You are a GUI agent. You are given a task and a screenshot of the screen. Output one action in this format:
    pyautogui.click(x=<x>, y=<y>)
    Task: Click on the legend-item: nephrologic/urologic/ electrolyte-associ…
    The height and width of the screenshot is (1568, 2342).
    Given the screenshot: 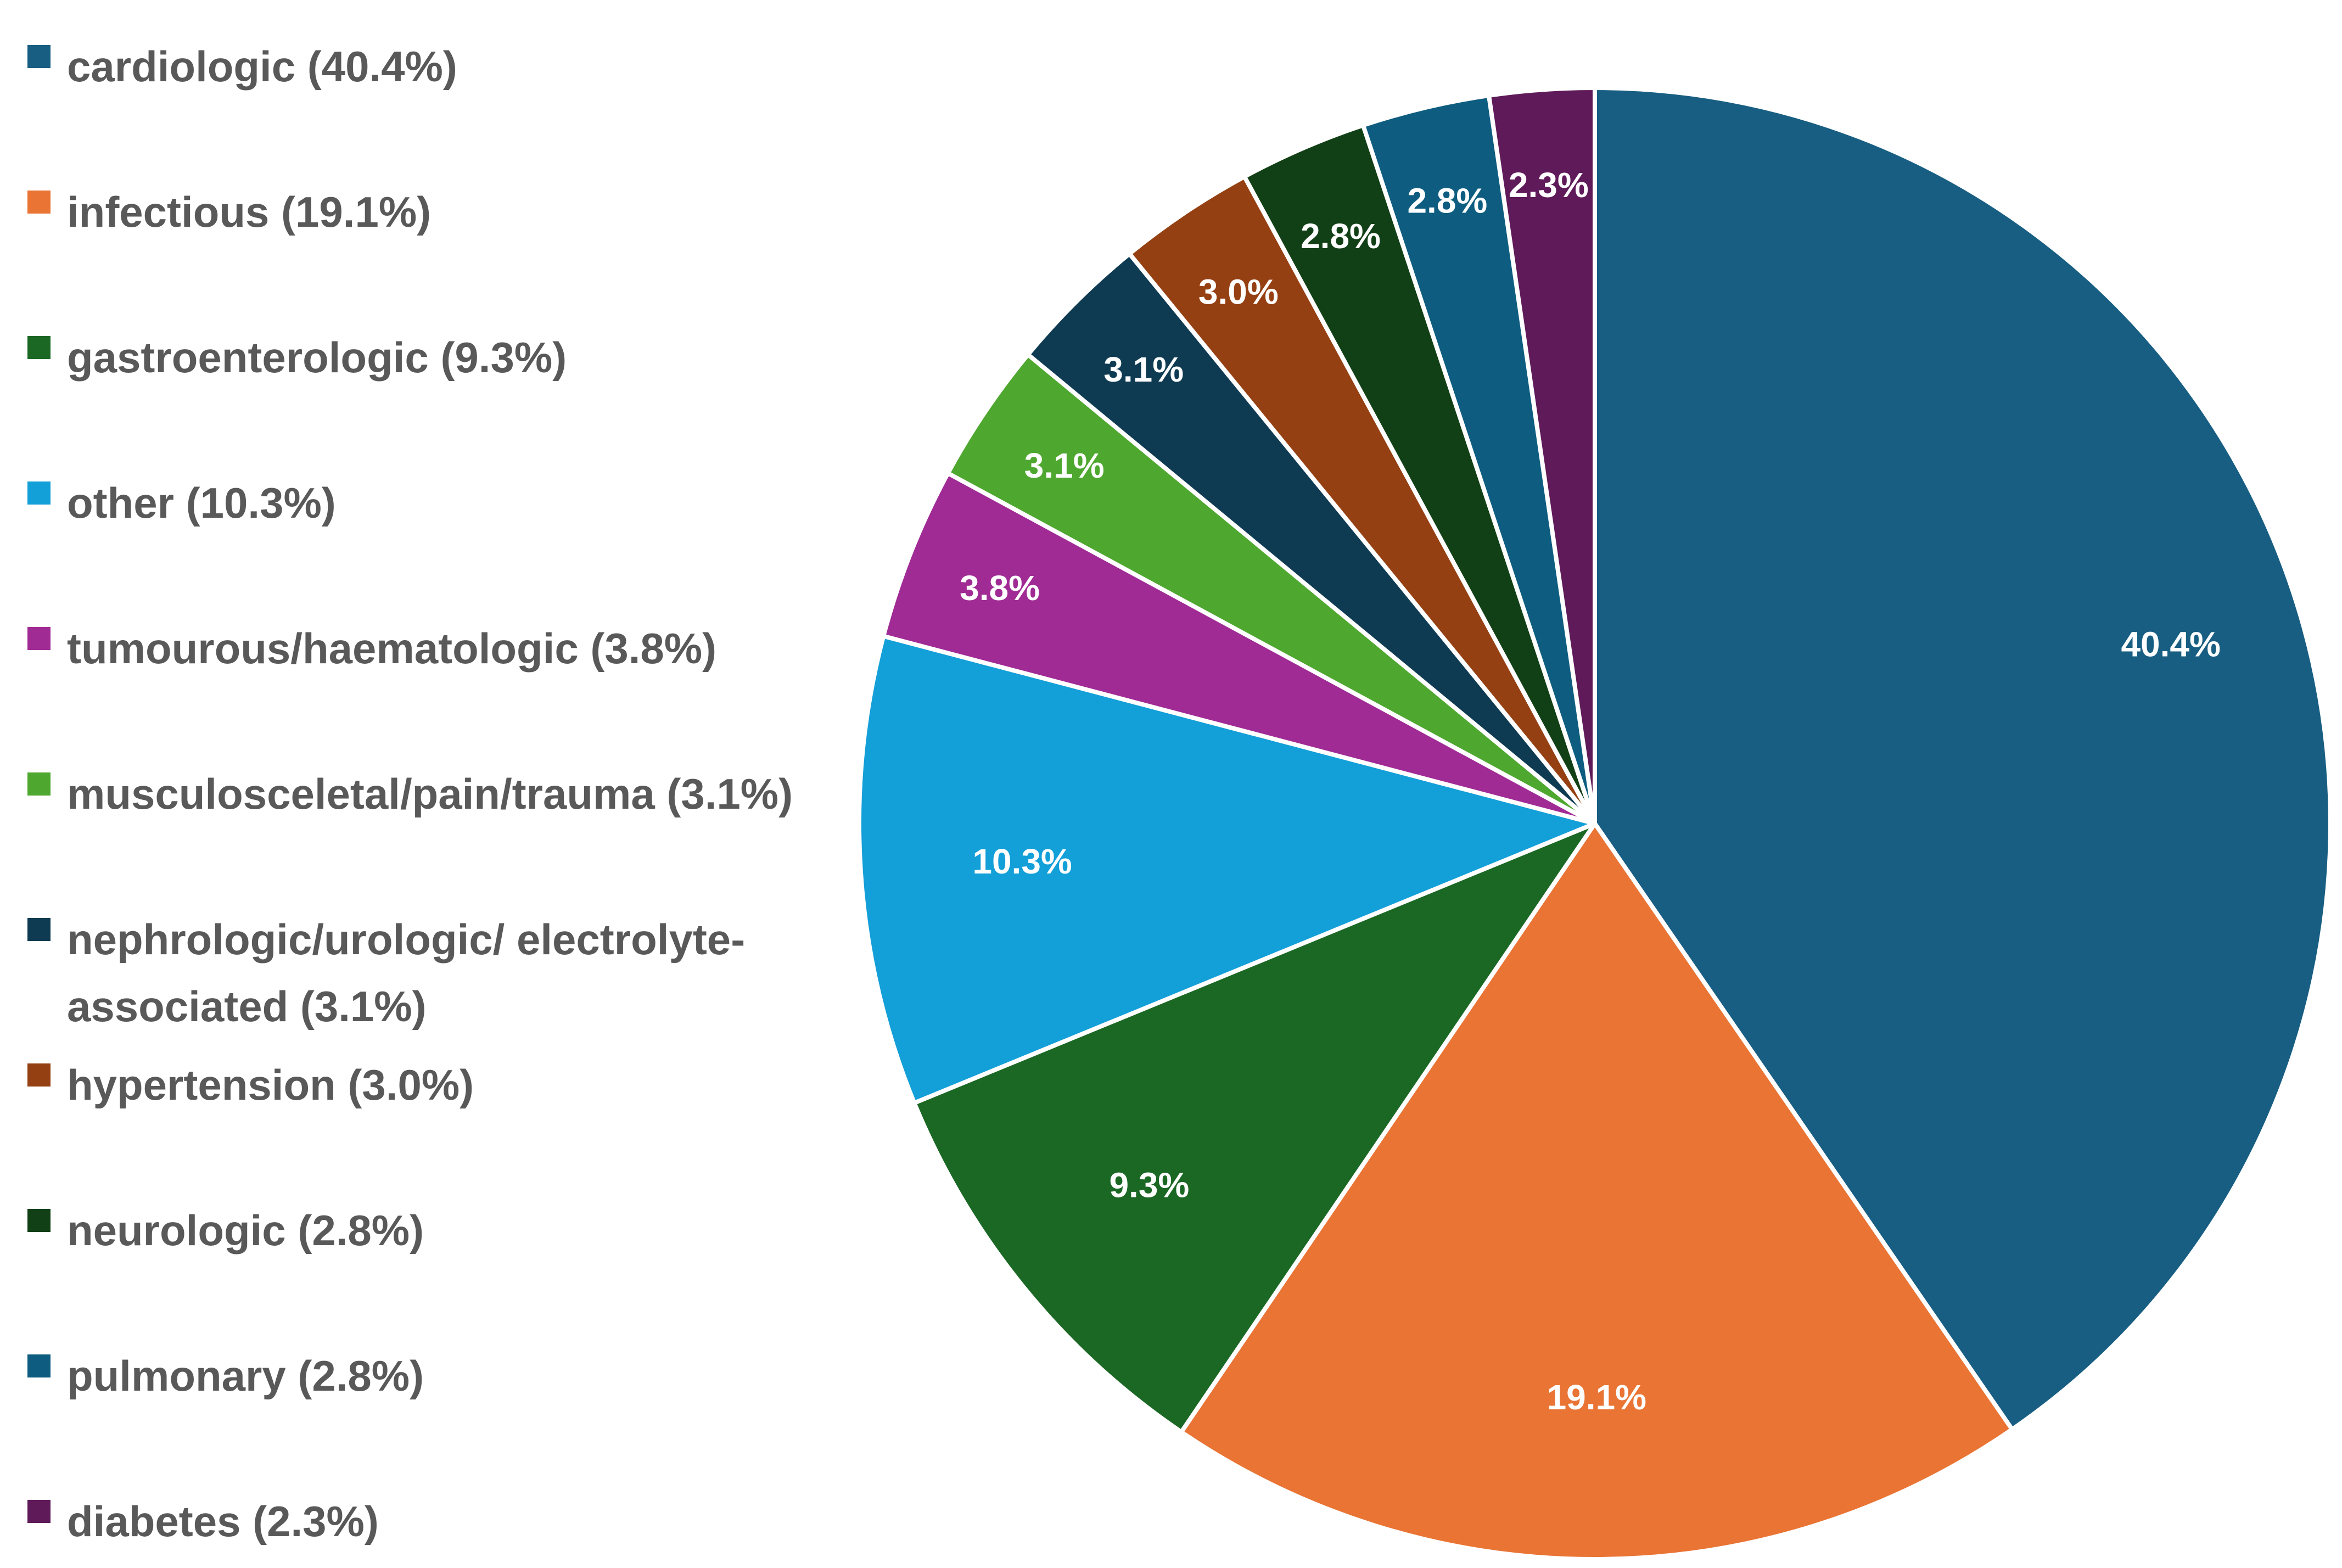 What is the action you would take?
    pyautogui.click(x=426, y=973)
    